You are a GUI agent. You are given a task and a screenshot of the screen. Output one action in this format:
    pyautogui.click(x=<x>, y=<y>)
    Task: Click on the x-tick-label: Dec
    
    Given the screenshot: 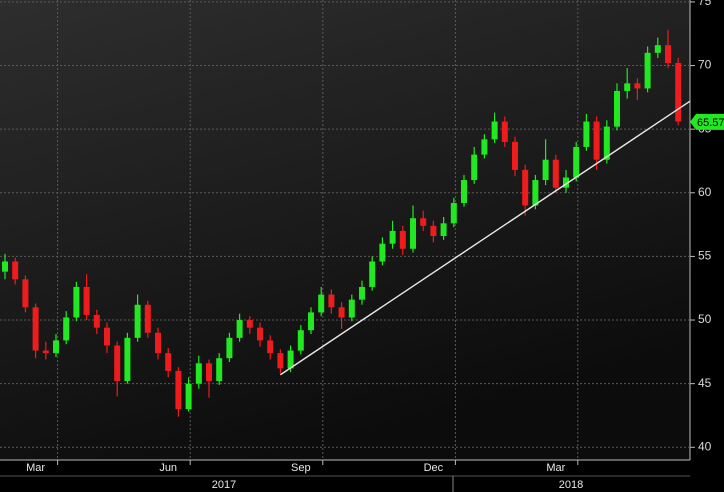 What is the action you would take?
    pyautogui.click(x=434, y=468)
    